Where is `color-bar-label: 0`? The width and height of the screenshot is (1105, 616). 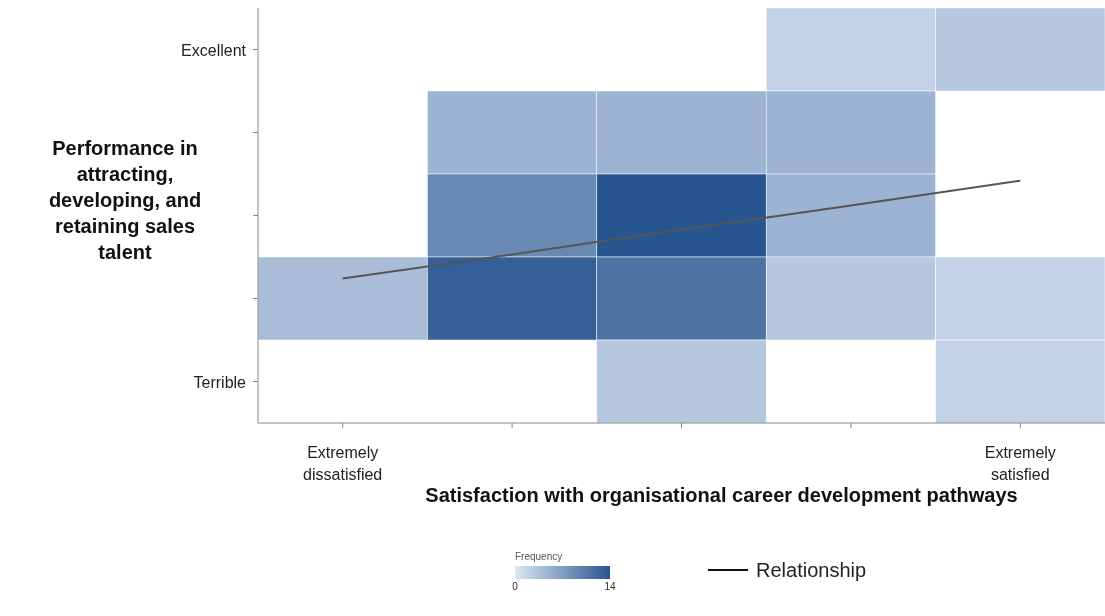
color-bar-label: 0 is located at coordinates (515, 586).